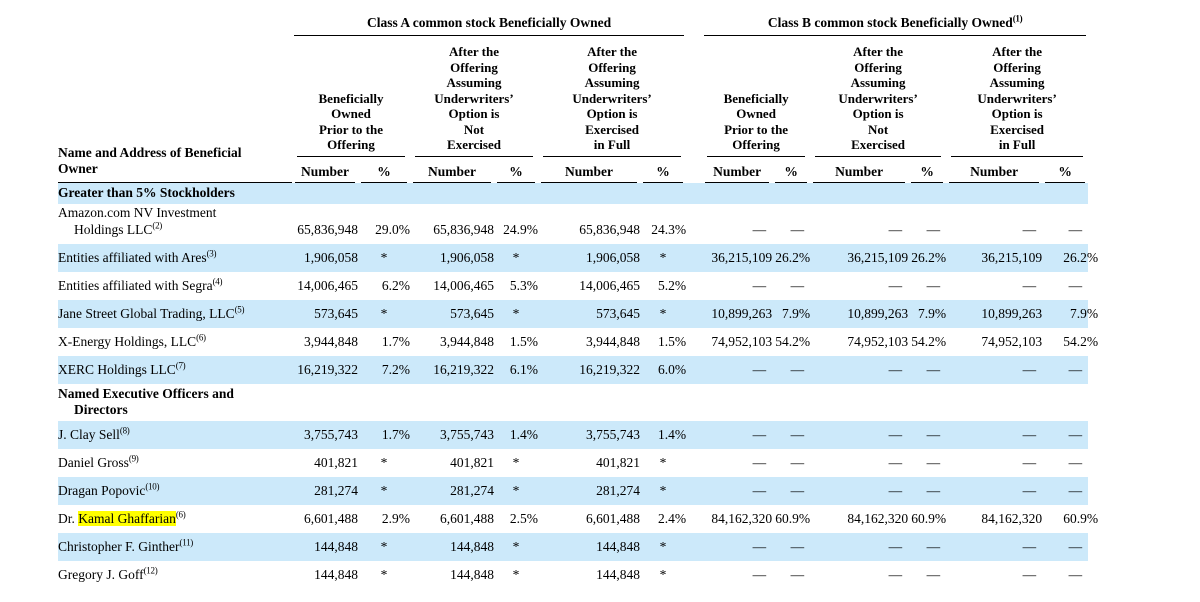 The height and width of the screenshot is (602, 1200). Describe the element at coordinates (467, 434) in the screenshot. I see `value-text: 3,755,743` at that location.